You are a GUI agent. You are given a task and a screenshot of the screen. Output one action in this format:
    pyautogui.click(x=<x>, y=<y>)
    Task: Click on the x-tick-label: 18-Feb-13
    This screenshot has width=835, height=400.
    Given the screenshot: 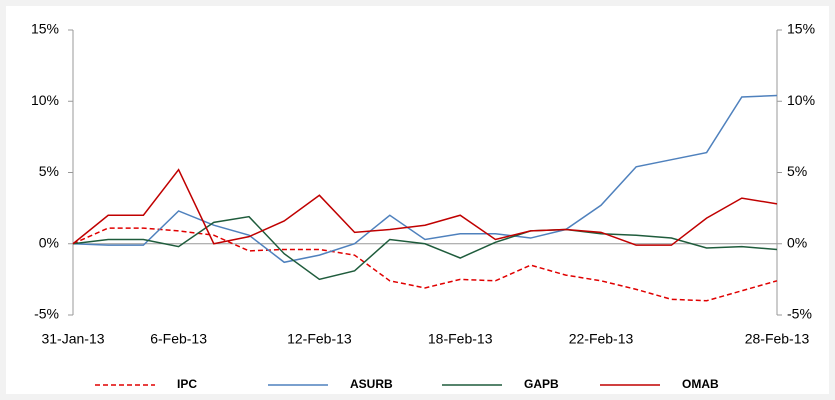 What is the action you would take?
    pyautogui.click(x=460, y=339)
    